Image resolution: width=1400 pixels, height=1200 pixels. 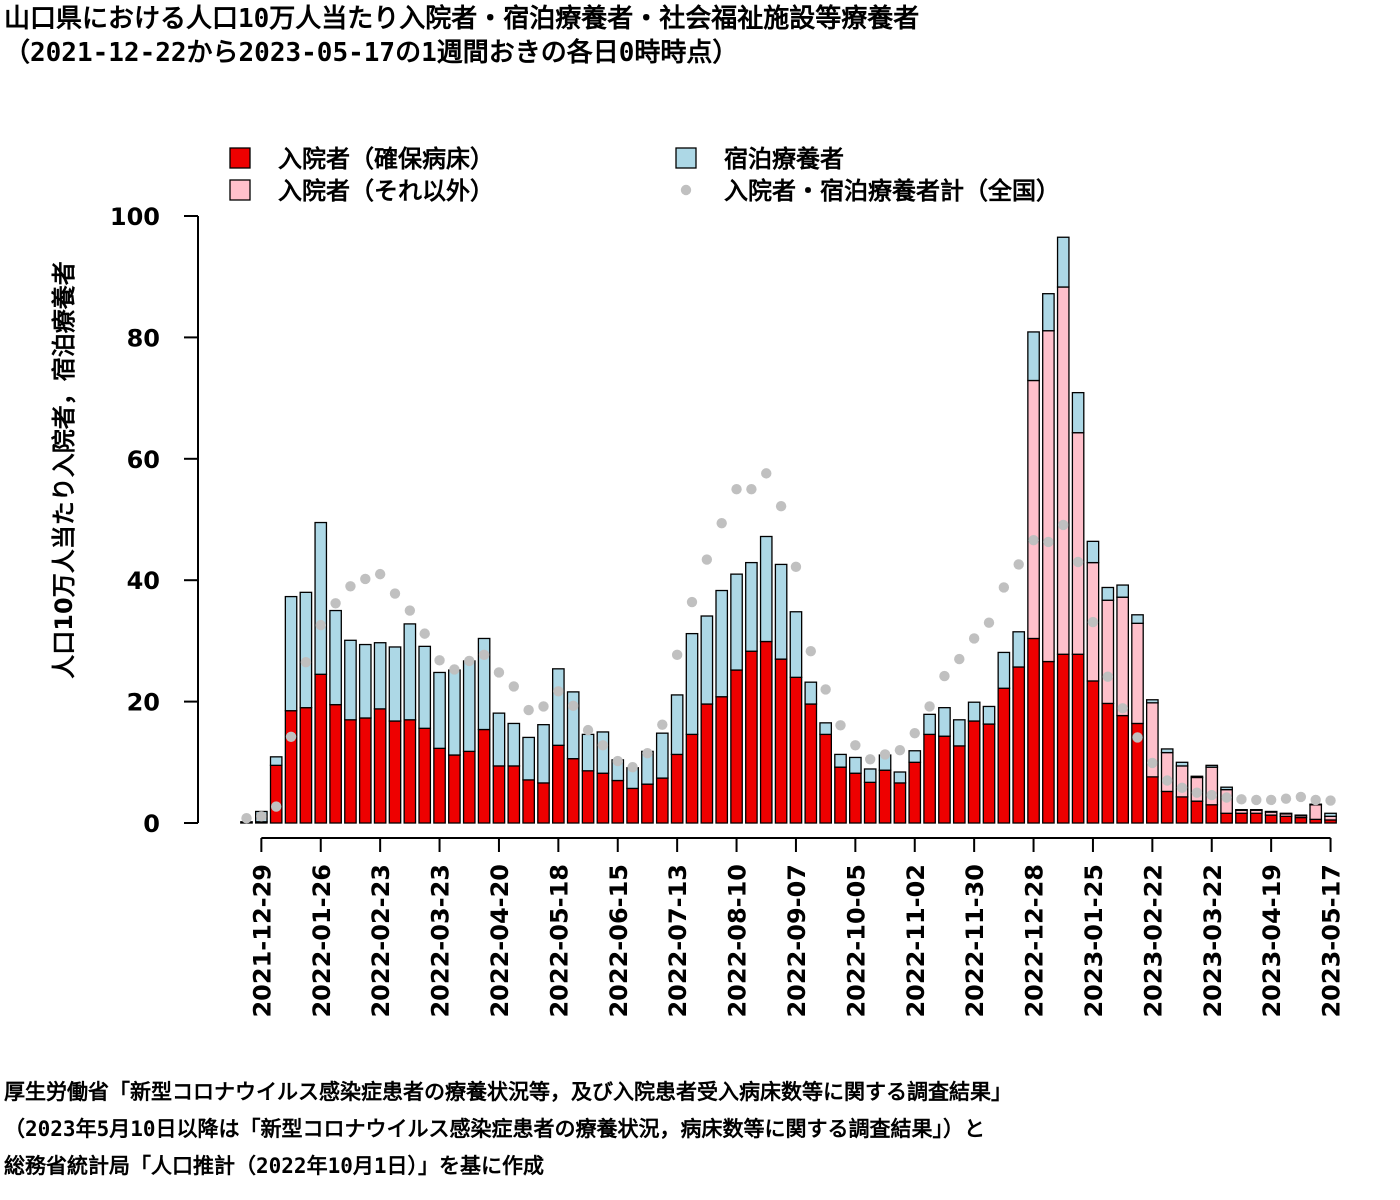 What do you see at coordinates (1122, 656) in the screenshot?
I see `bar-hosp-other` at bounding box center [1122, 656].